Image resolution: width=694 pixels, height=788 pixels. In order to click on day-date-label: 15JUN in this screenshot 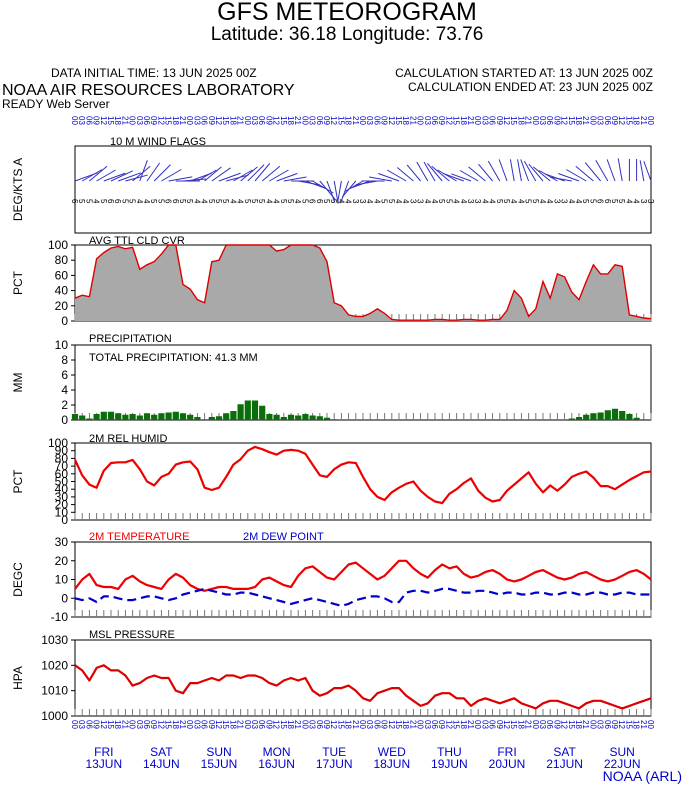, I will do `click(219, 764)`.